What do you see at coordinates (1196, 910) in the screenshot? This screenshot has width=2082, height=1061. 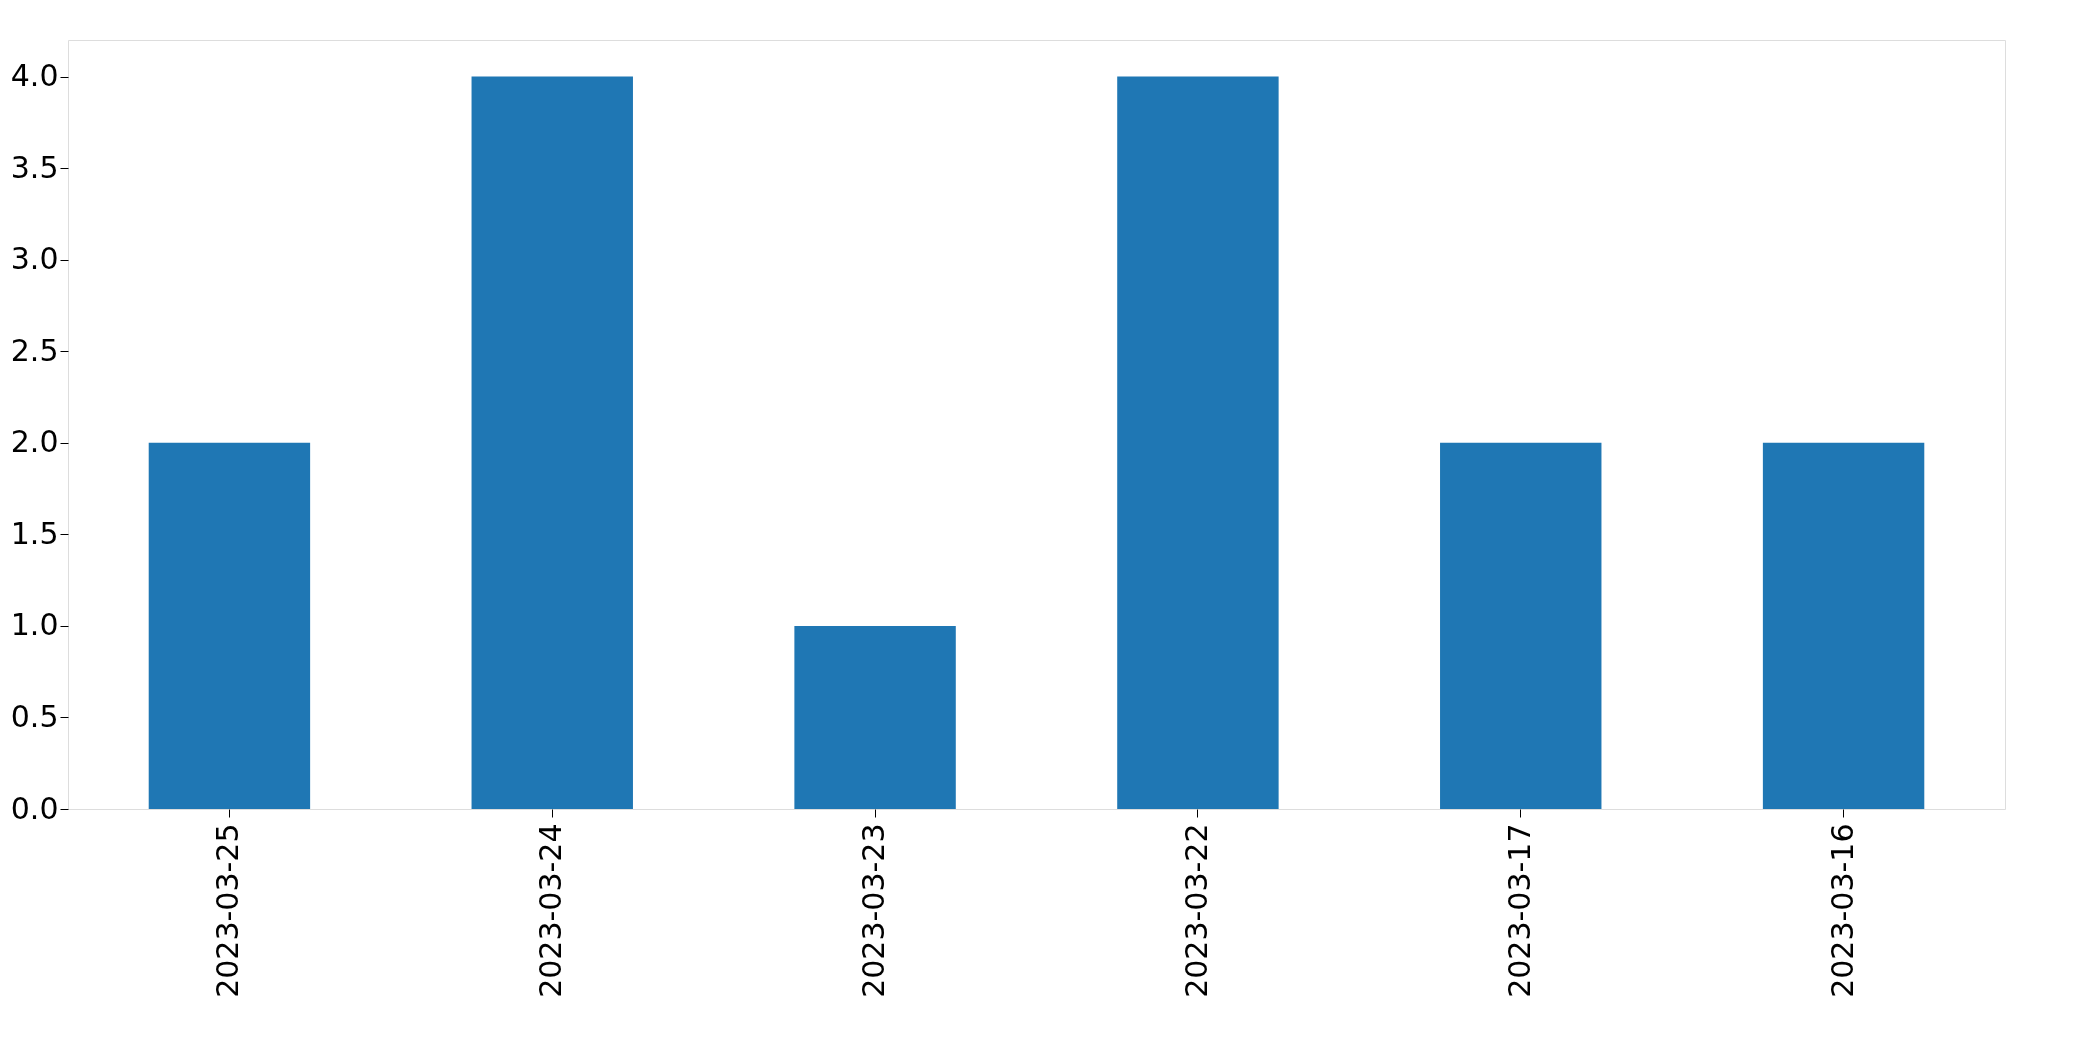 I see `x-tick-label: 2023-03-22` at bounding box center [1196, 910].